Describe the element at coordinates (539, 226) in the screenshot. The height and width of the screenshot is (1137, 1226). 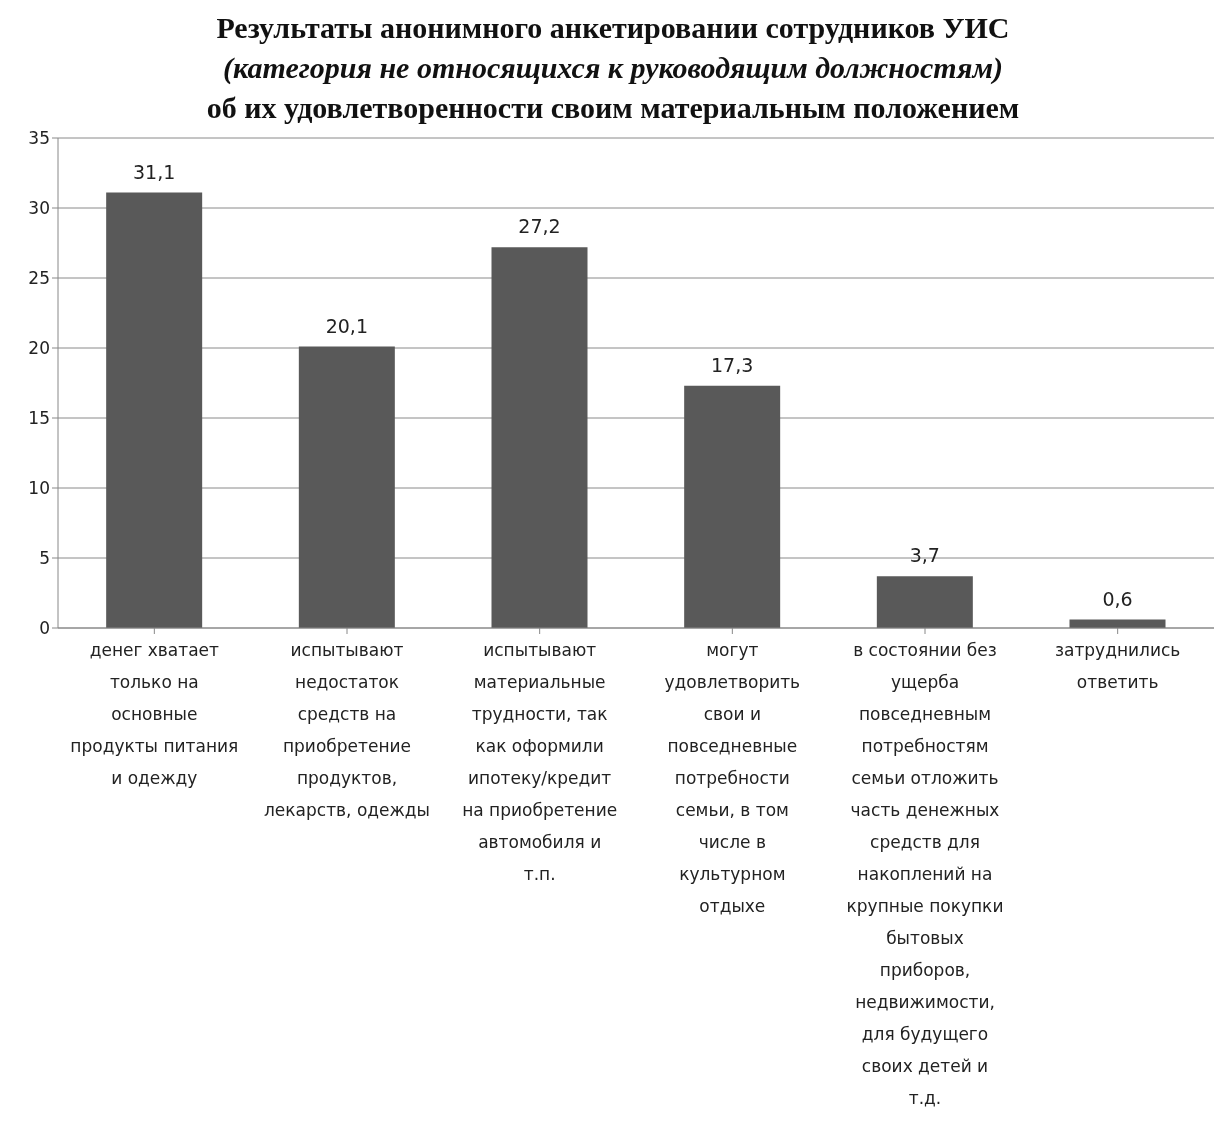
I see `data-label: 27,2` at that location.